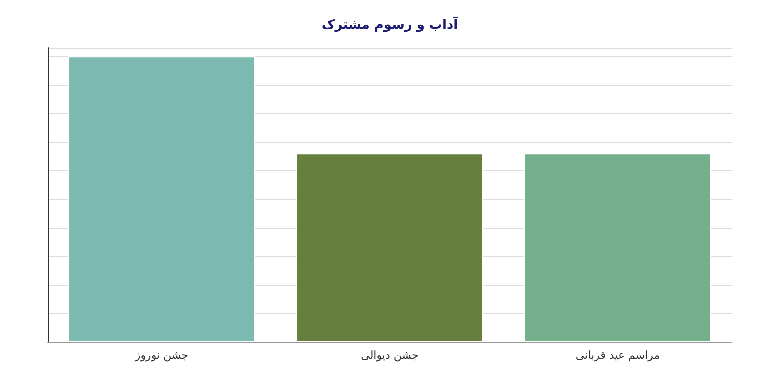 This screenshot has width=780, height=380. What do you see at coordinates (161, 355) in the screenshot?
I see `x-tick-label: جشن نوروز` at bounding box center [161, 355].